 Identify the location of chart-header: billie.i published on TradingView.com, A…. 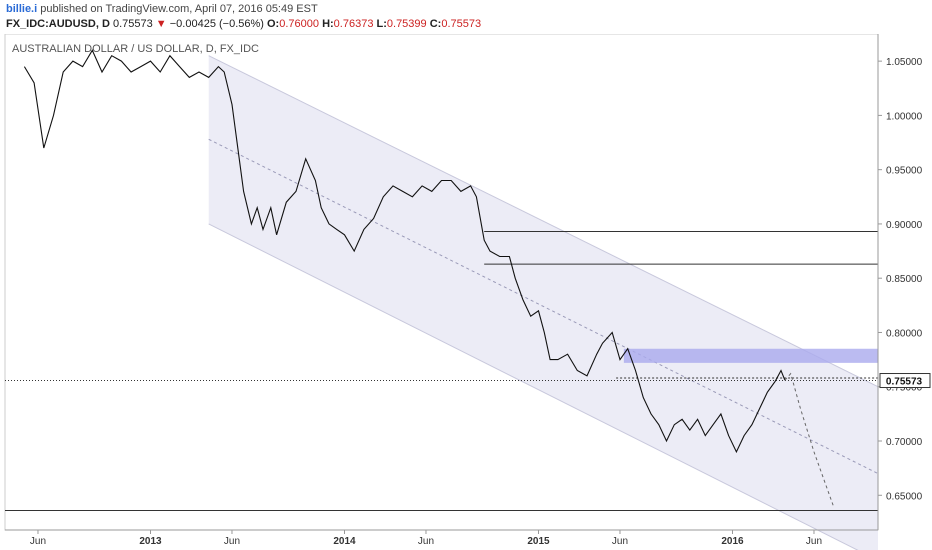
(466, 17).